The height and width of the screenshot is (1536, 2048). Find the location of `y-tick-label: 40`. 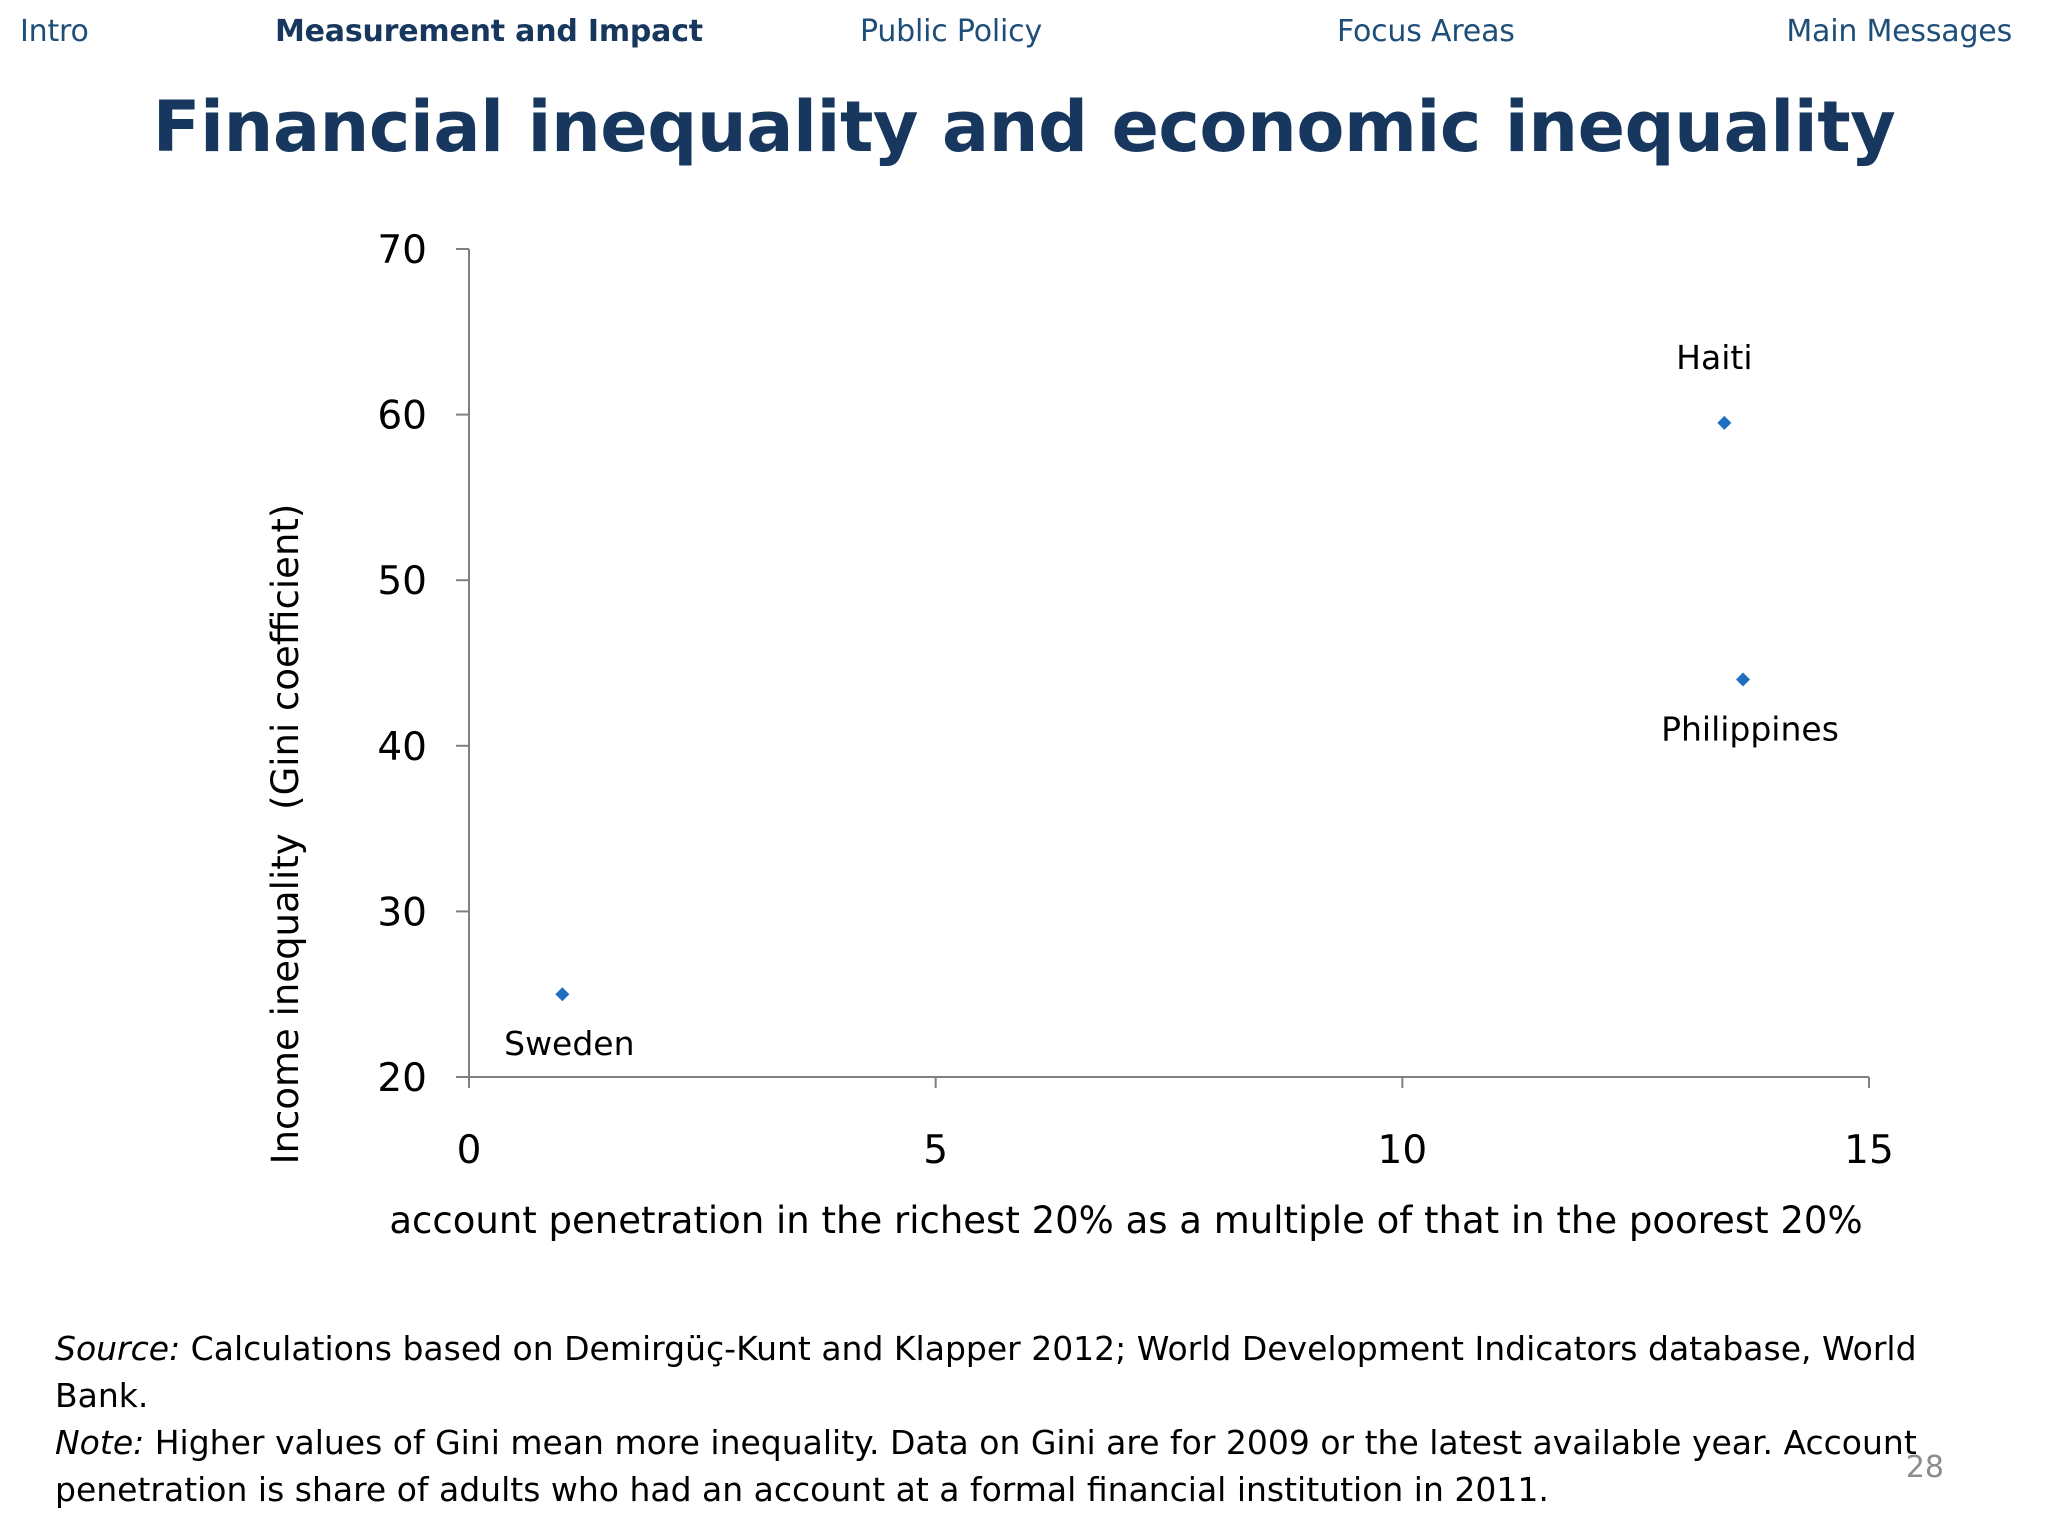

y-tick-label: 40 is located at coordinates (402, 747).